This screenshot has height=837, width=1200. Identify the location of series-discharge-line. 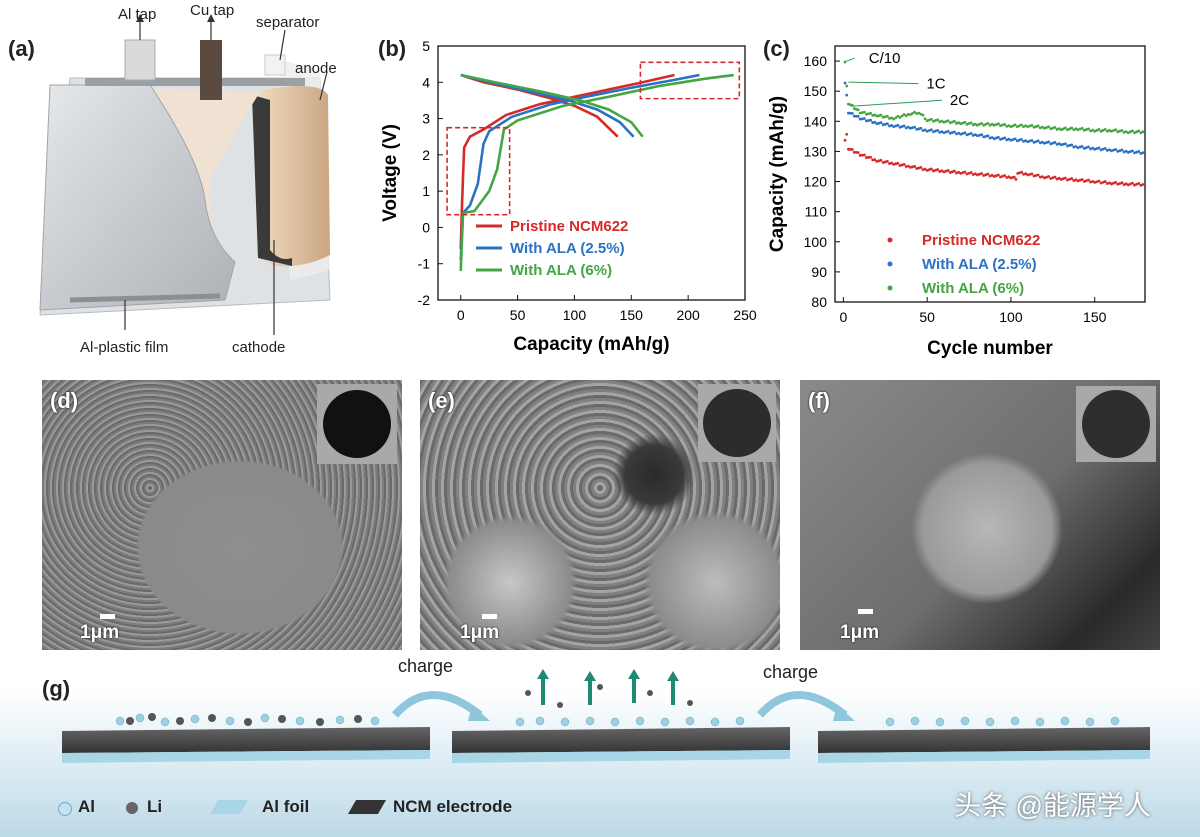
(539, 105).